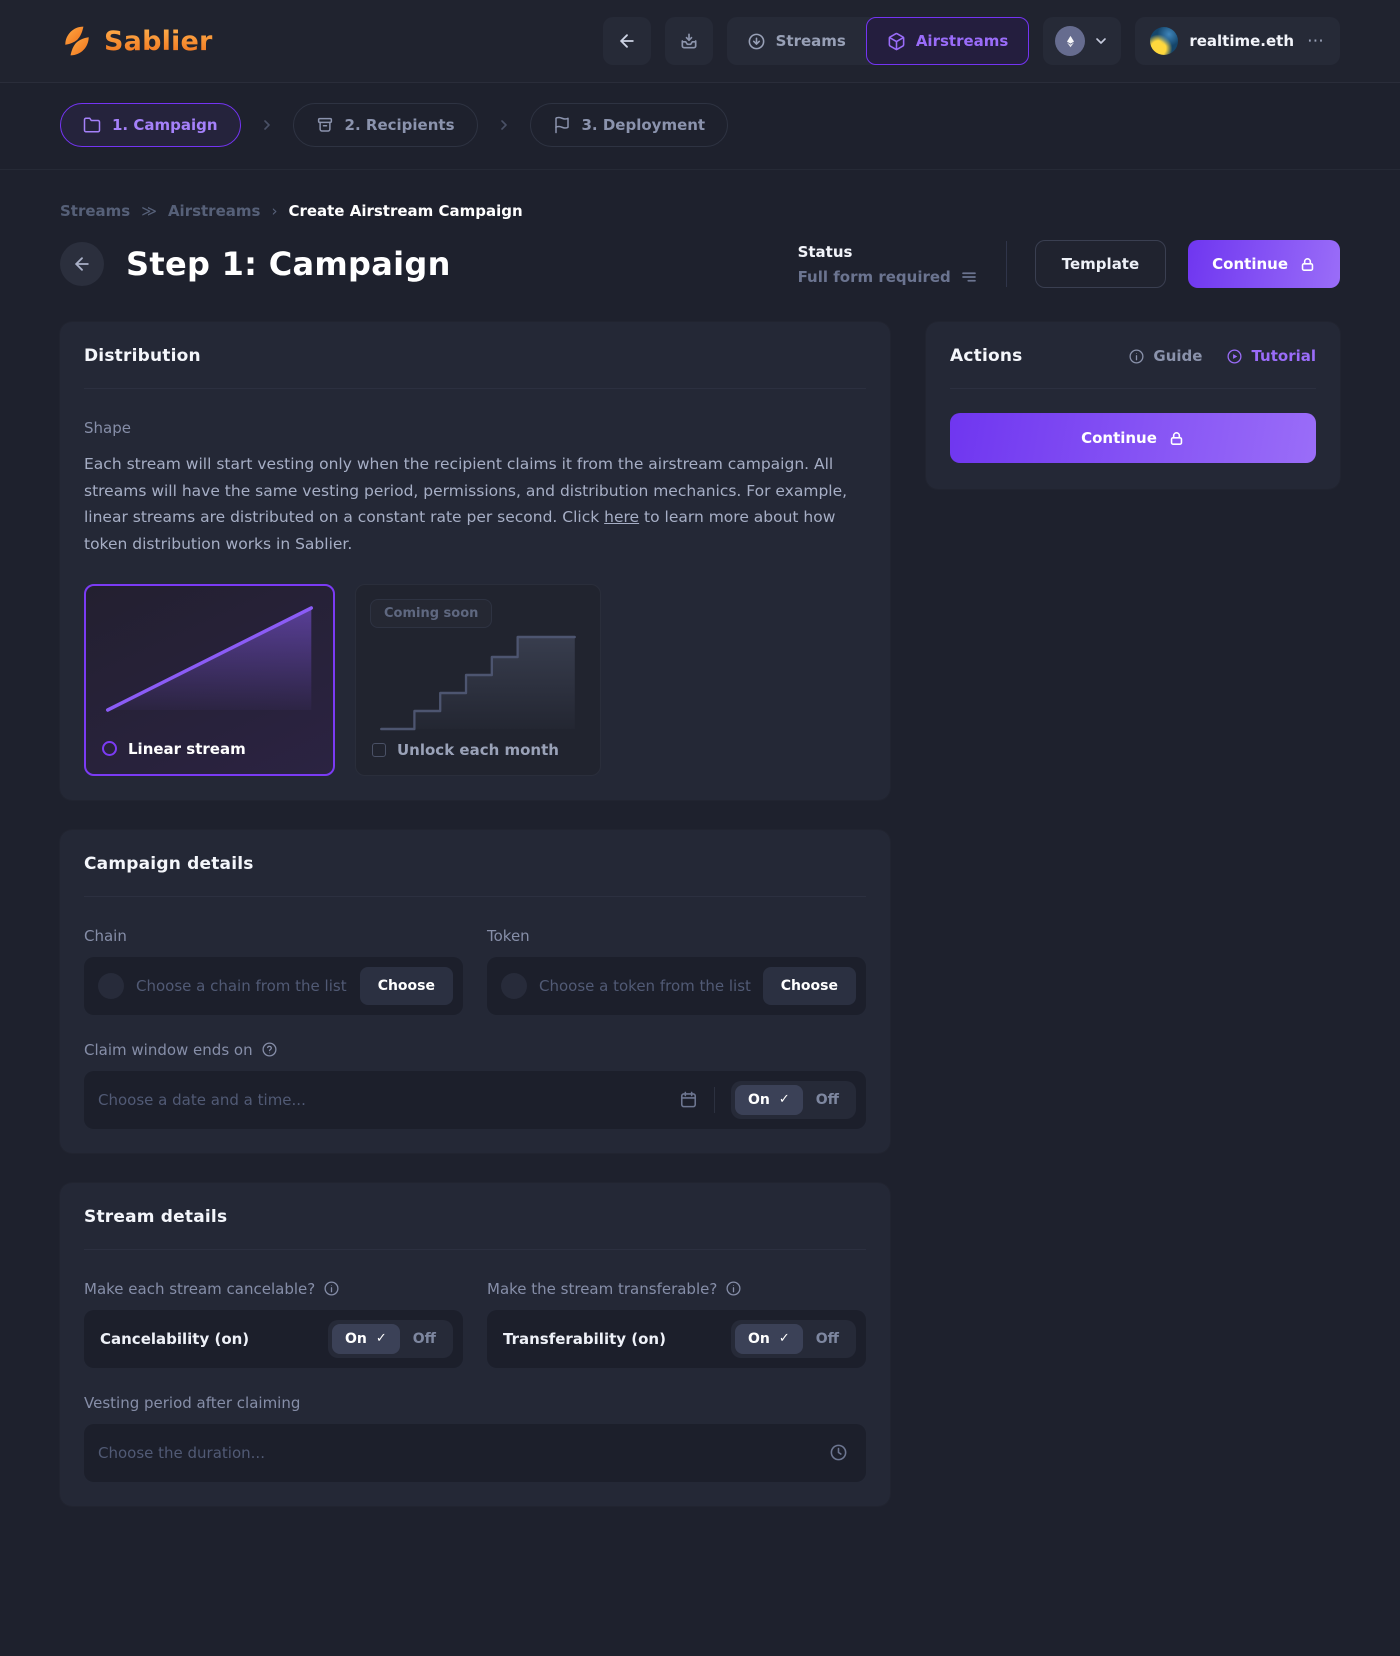 This screenshot has width=1400, height=1656. I want to click on chevron-right-icon, so click(266, 125).